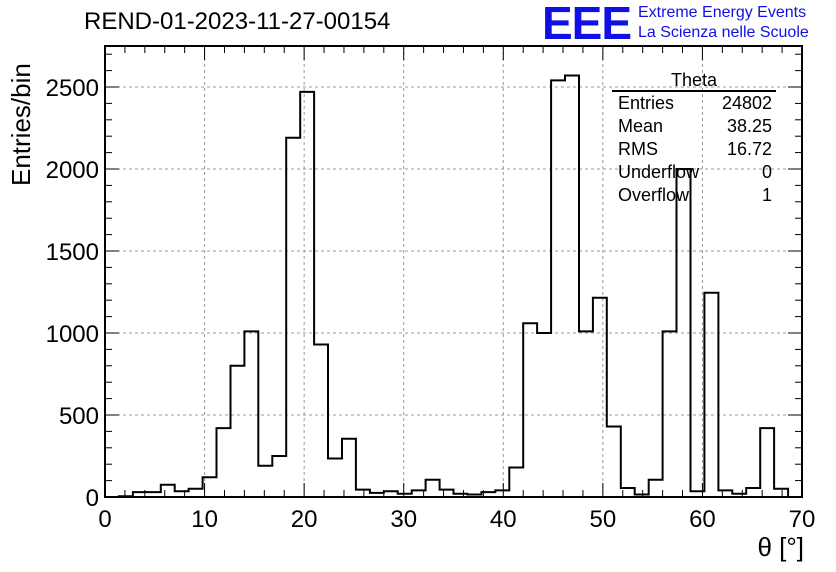 Image resolution: width=836 pixels, height=572 pixels. What do you see at coordinates (749, 149) in the screenshot?
I see `stats-value: 16.72` at bounding box center [749, 149].